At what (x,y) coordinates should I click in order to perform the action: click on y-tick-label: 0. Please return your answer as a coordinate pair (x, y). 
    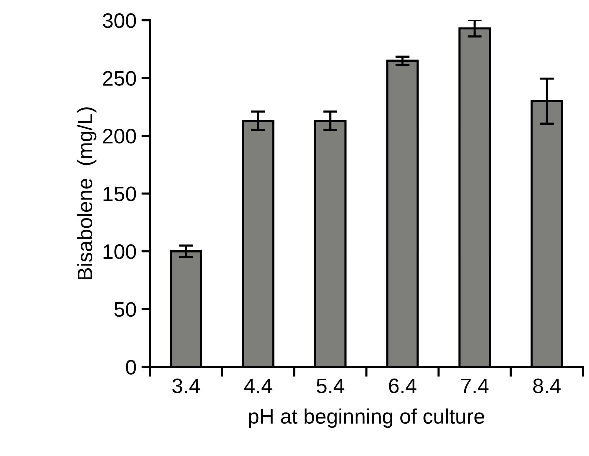
    Looking at the image, I should click on (131, 367).